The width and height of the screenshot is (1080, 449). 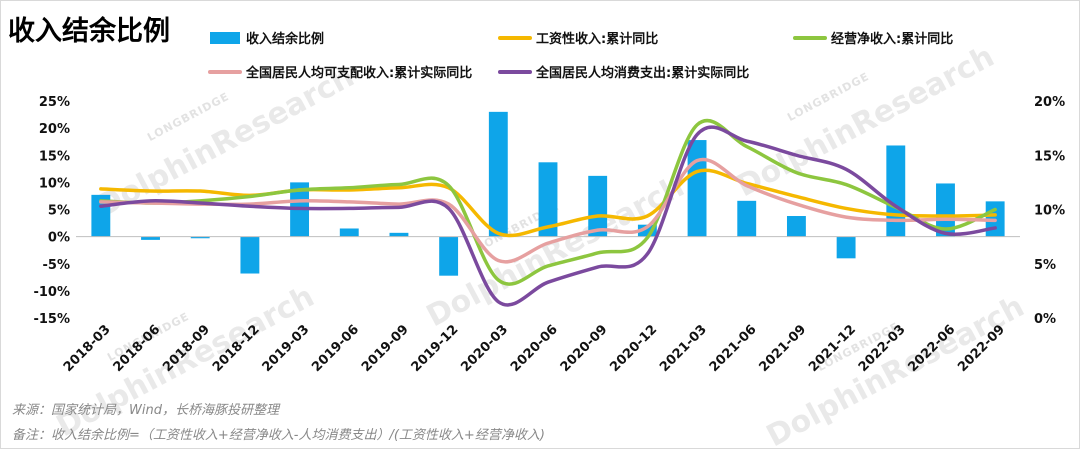 I want to click on chart-title: 收入结余比例, so click(x=89, y=31).